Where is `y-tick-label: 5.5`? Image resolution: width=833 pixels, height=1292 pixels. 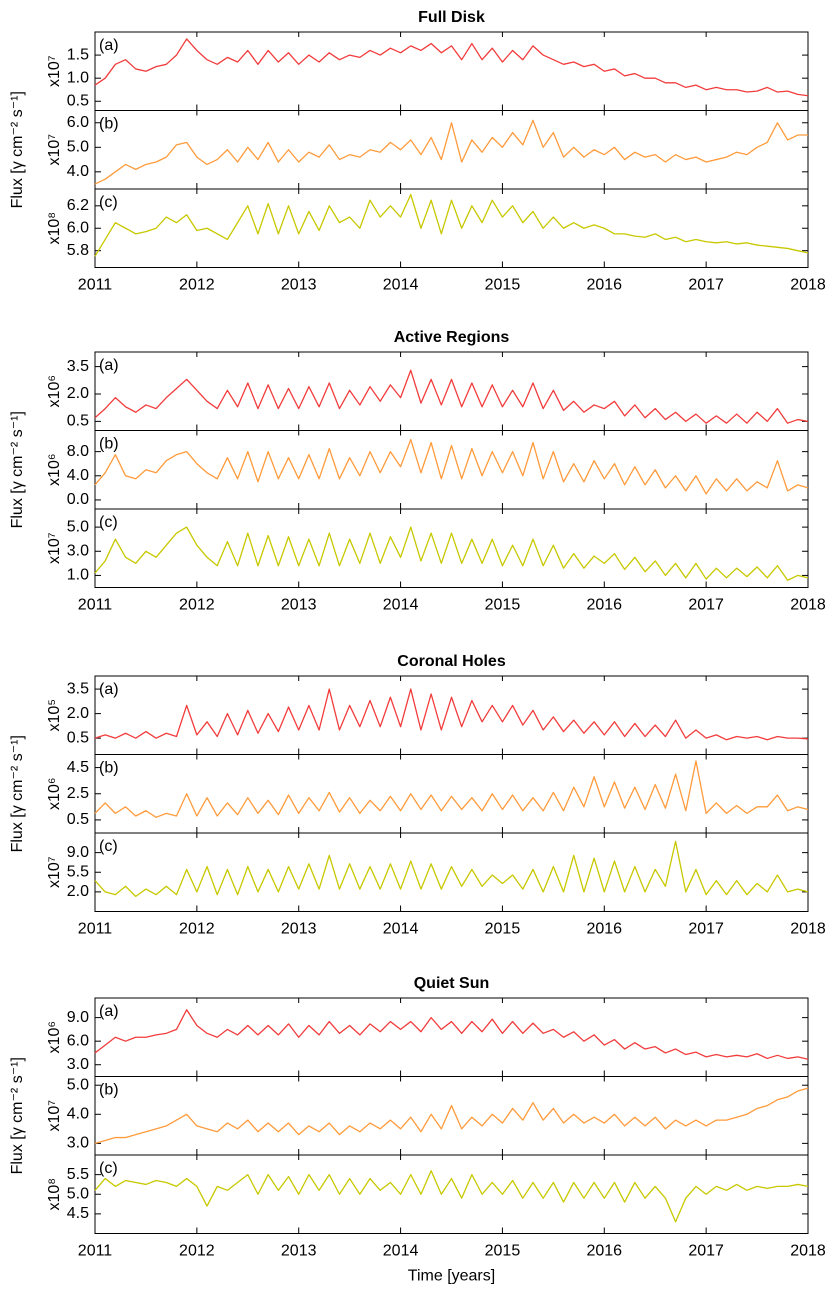
y-tick-label: 5.5 is located at coordinates (78, 871).